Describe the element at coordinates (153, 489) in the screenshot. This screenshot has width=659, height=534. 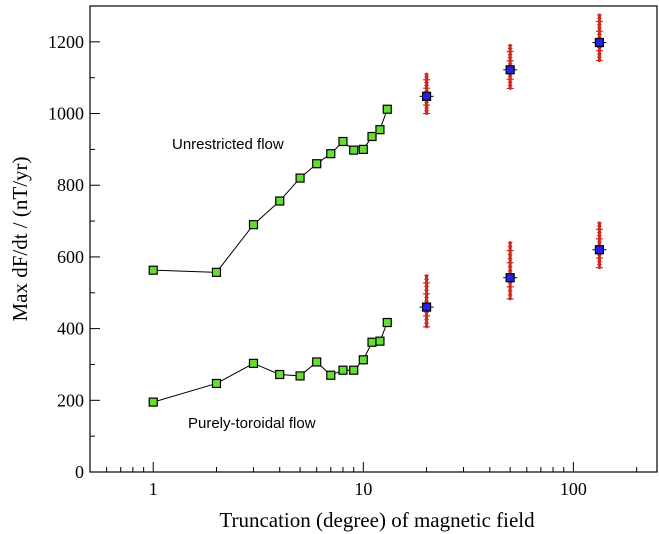
I see `x-tick-label: 1` at that location.